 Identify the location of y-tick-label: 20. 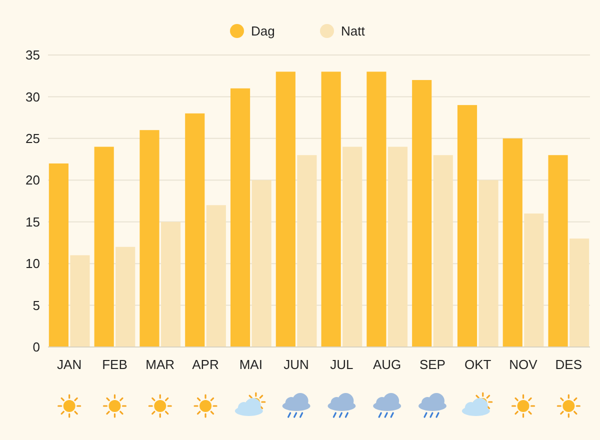
(33, 180).